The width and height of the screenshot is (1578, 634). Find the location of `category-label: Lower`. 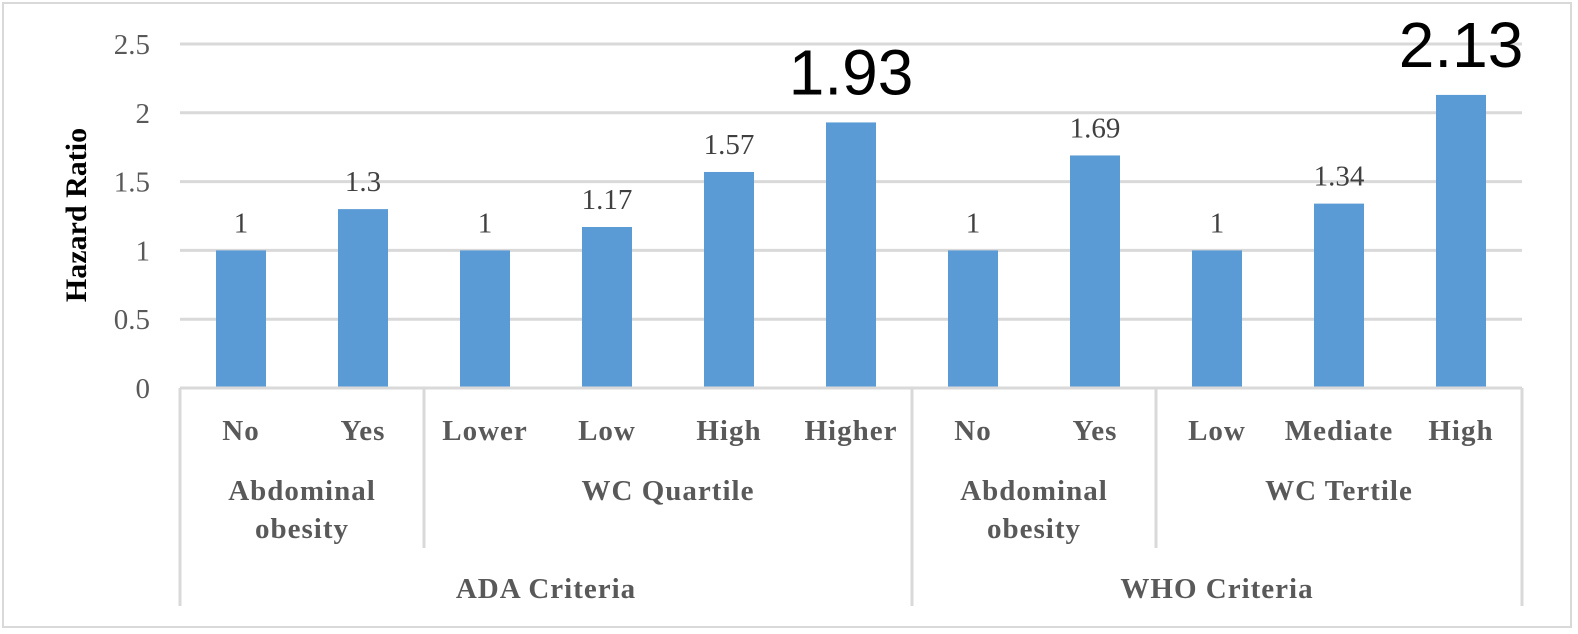

category-label: Lower is located at coordinates (485, 431).